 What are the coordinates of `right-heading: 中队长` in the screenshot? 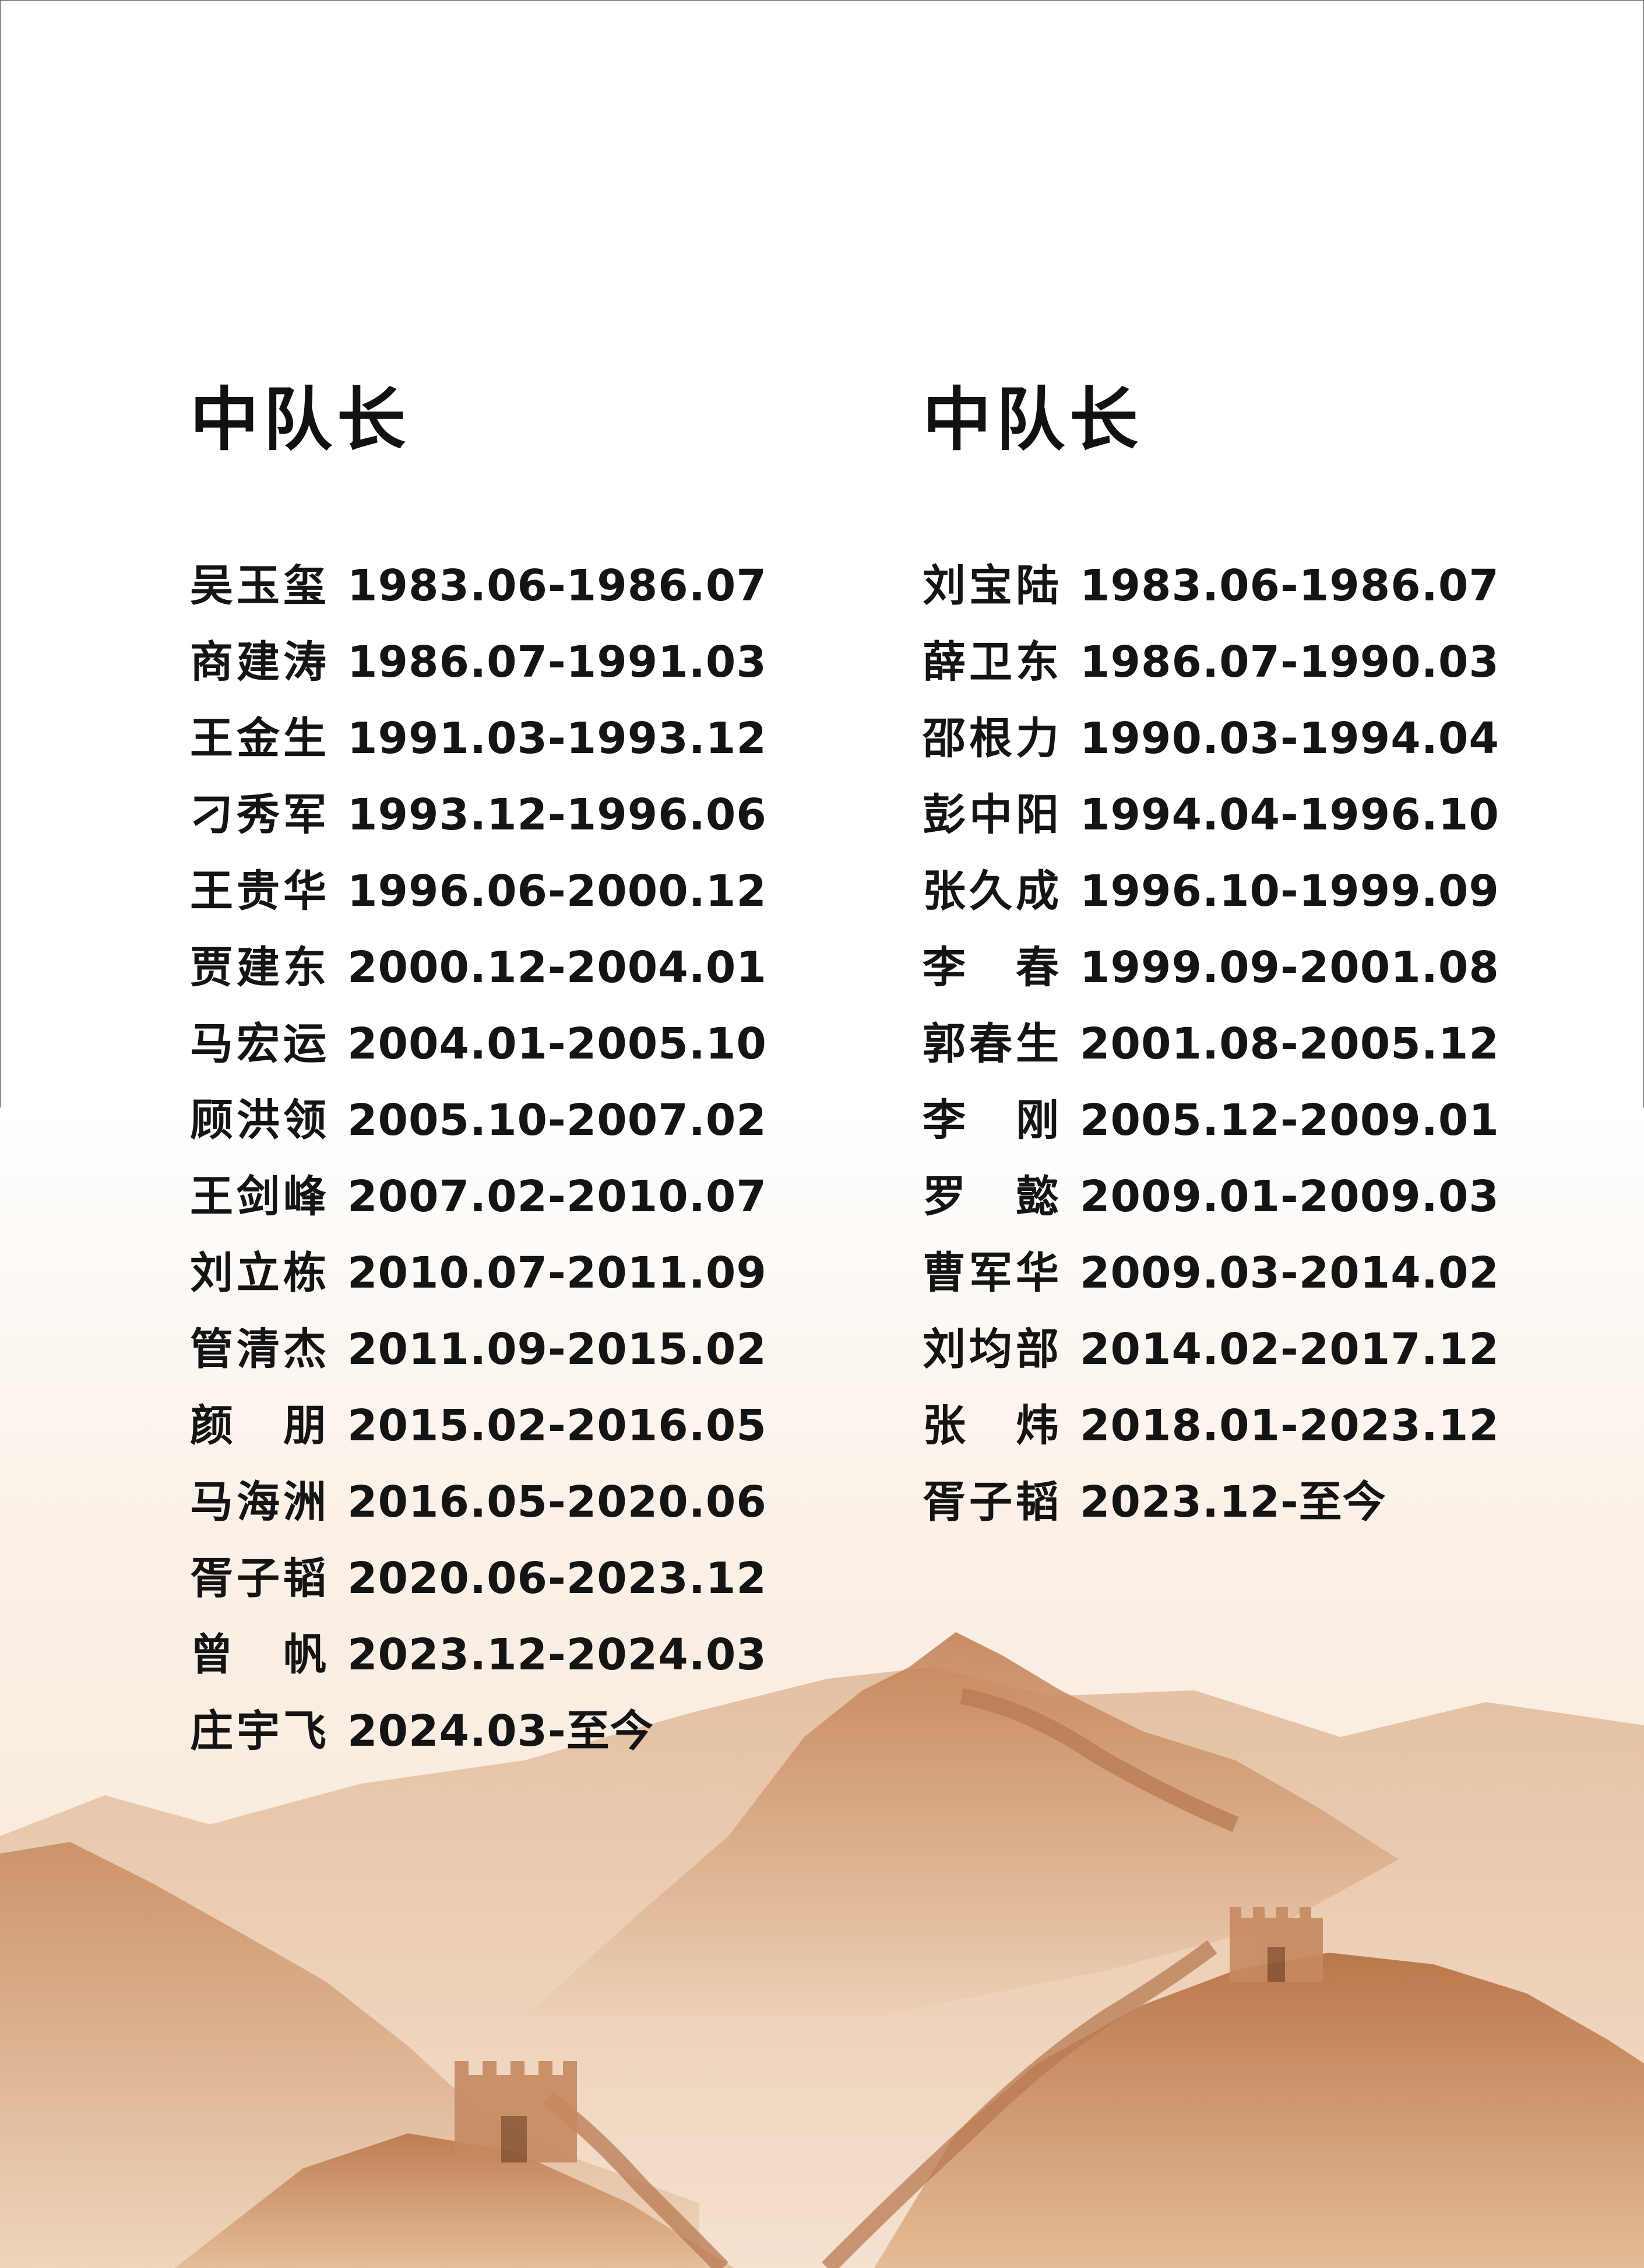 It's located at (1033, 419).